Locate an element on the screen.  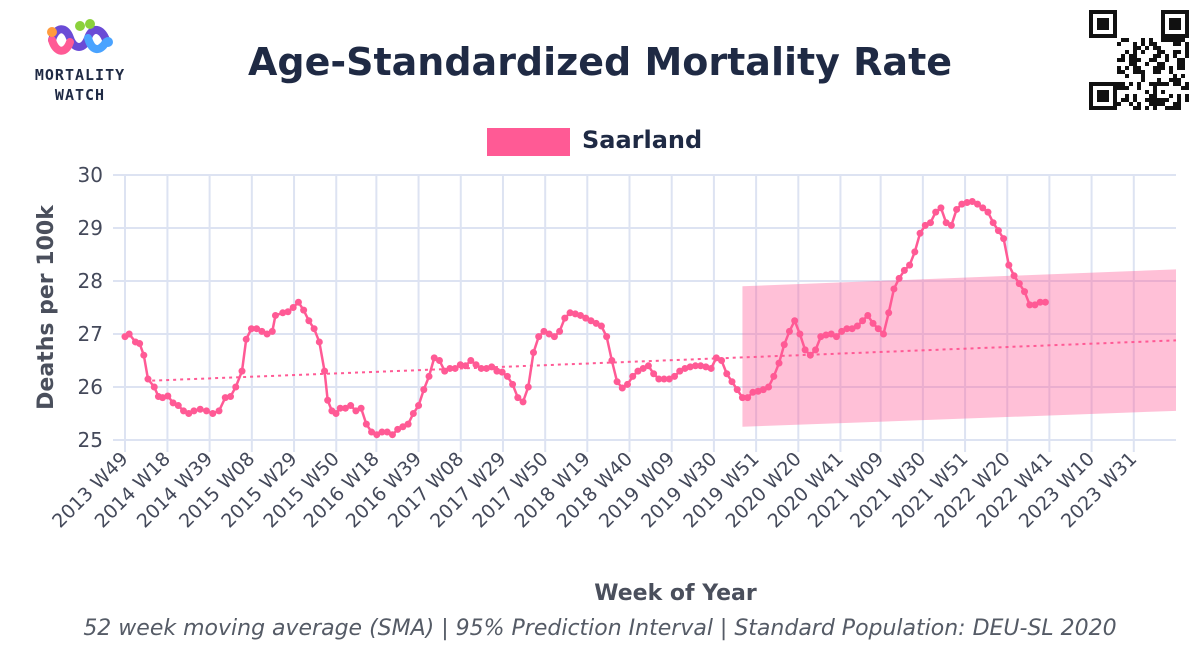
logo-icon is located at coordinates (80, 37).